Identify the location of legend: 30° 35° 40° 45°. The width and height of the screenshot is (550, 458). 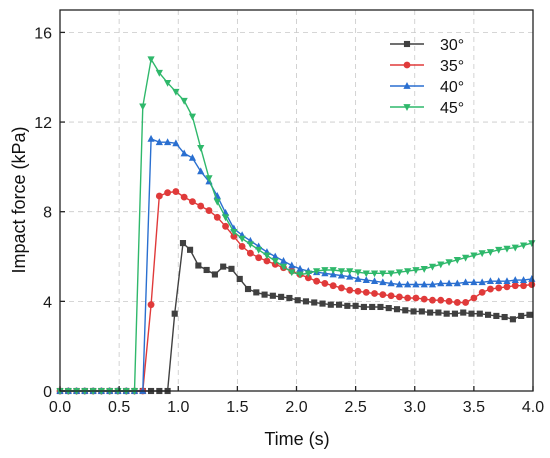
(427, 77).